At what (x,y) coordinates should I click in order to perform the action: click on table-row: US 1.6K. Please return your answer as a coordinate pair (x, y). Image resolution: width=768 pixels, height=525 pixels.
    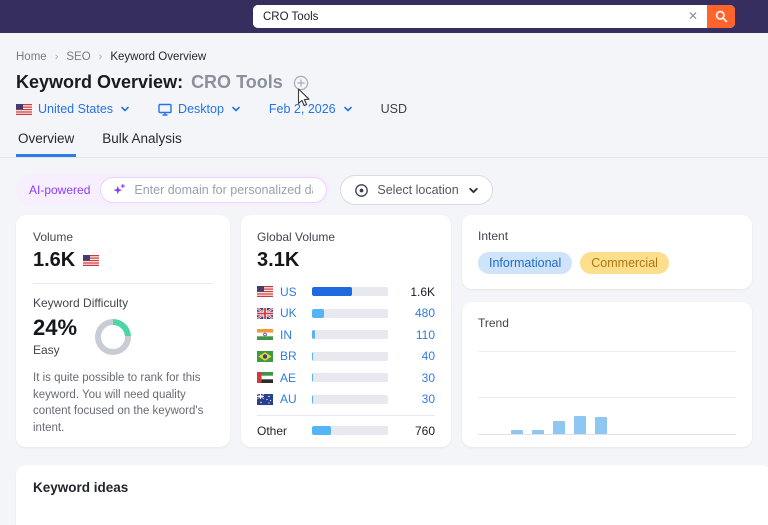
    Looking at the image, I should click on (346, 292).